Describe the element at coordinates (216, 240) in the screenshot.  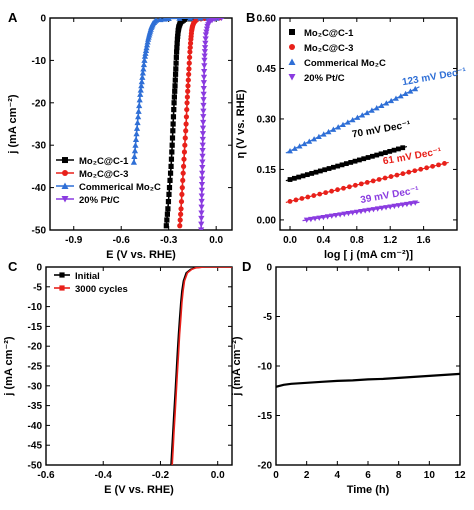
I see `x-tick-label: 0.0` at that location.